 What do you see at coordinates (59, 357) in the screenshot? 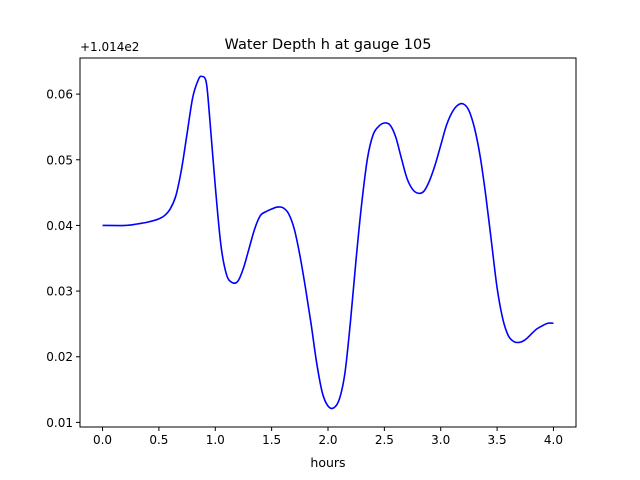
I see `y-tick-label: 0.02` at bounding box center [59, 357].